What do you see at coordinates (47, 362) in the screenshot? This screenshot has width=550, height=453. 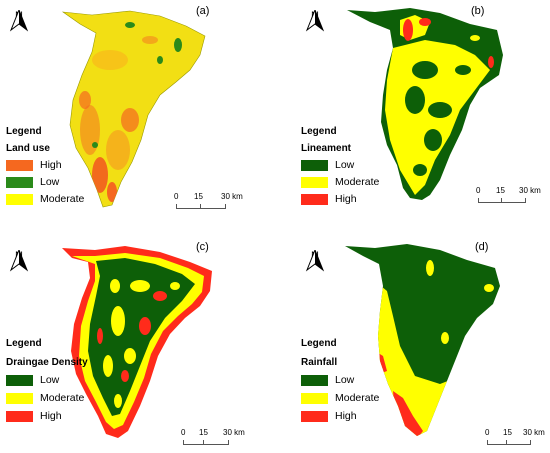 I see `legend-subtitle: Draingae Density` at bounding box center [47, 362].